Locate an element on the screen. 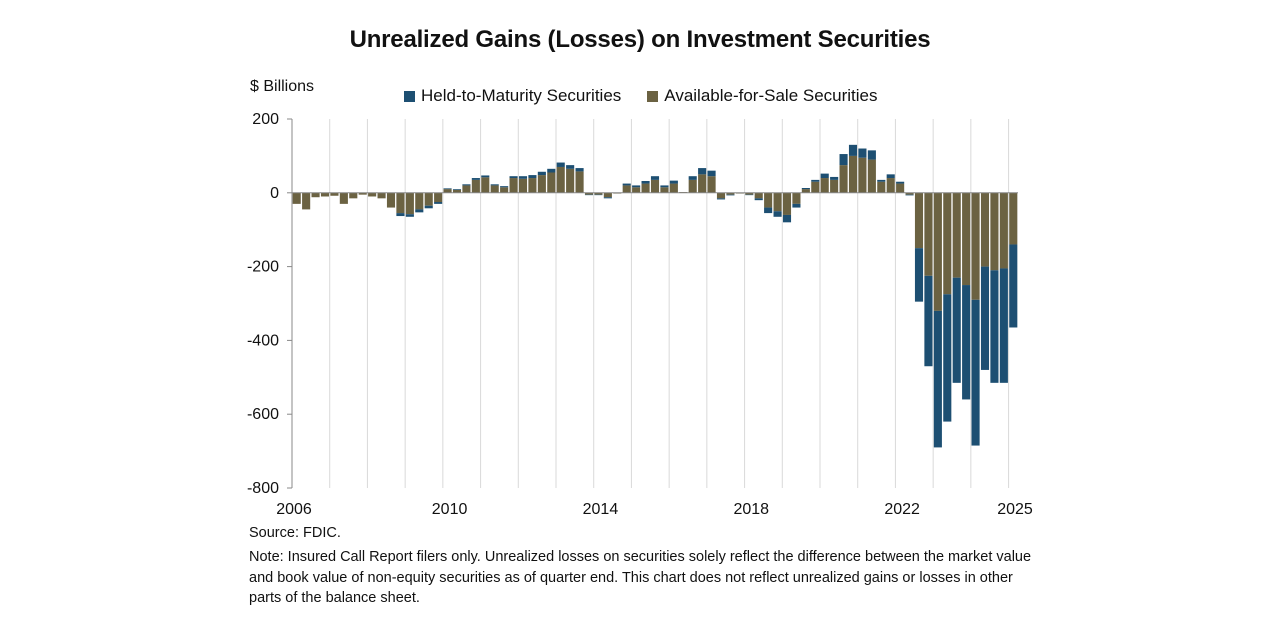 The height and width of the screenshot is (640, 1280). bar-afs-2015Q3 is located at coordinates (655, 186).